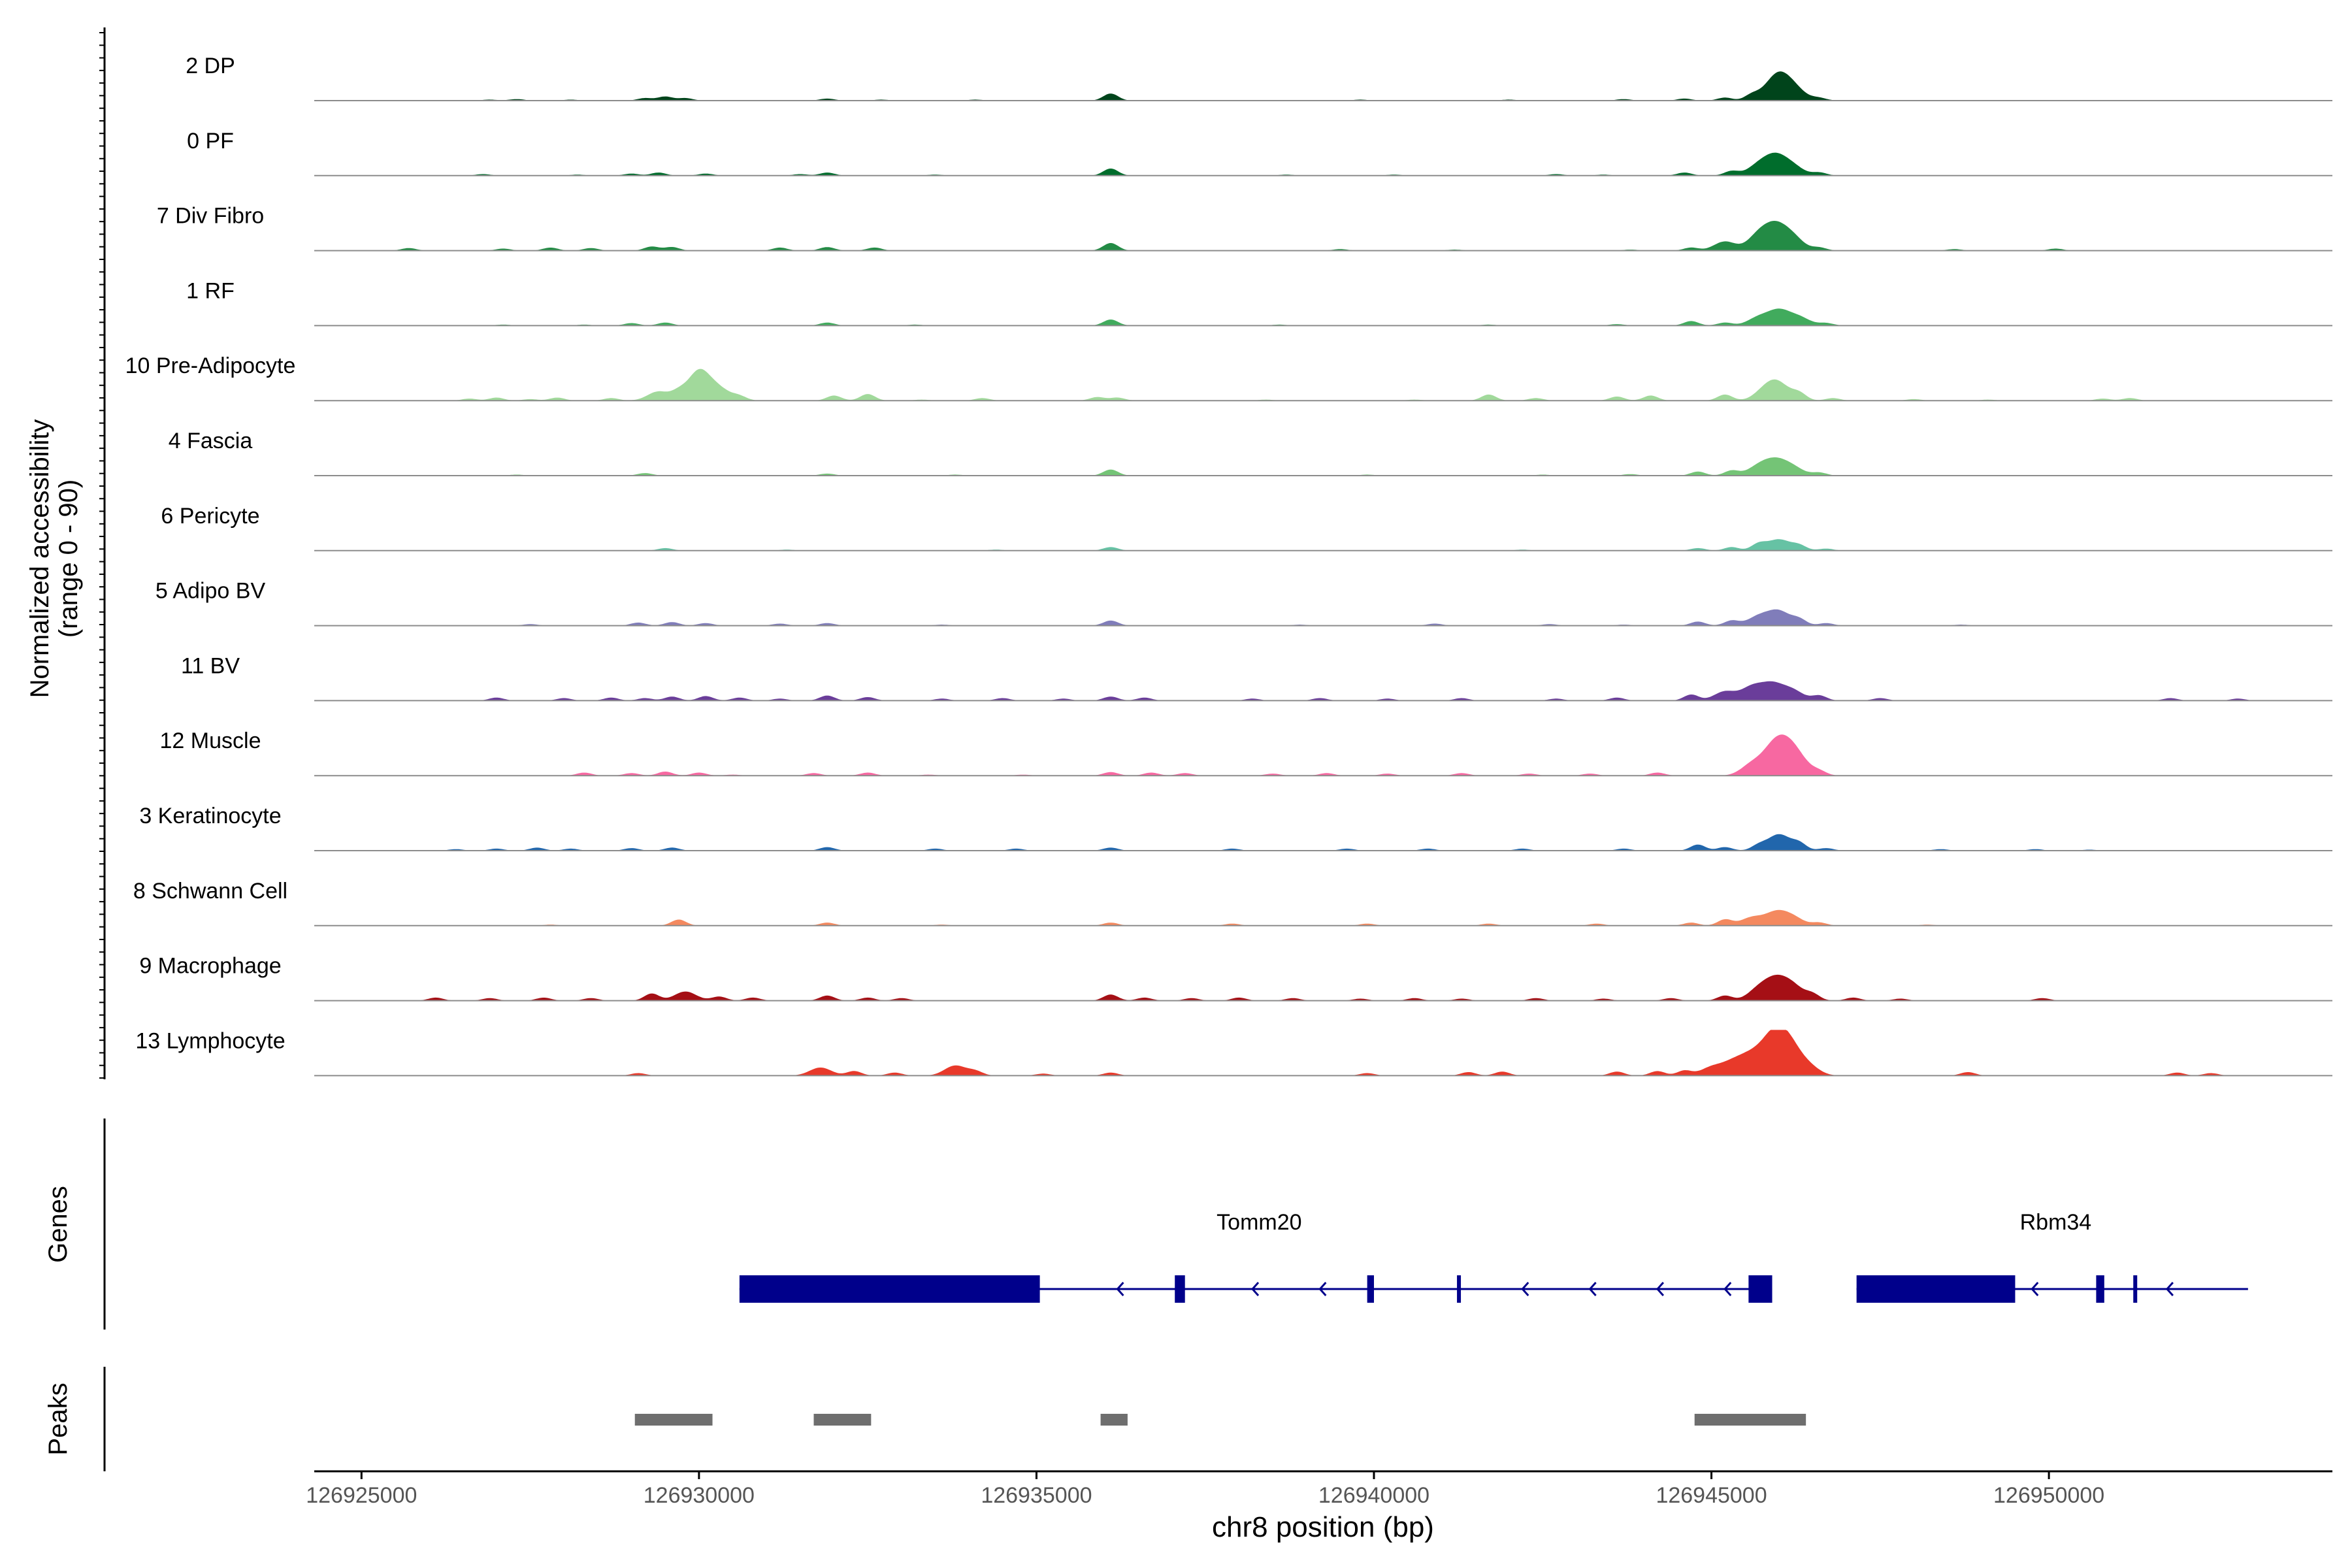 The height and width of the screenshot is (1568, 2352). What do you see at coordinates (1711, 1495) in the screenshot?
I see `x-tick-label: 126945000` at bounding box center [1711, 1495].